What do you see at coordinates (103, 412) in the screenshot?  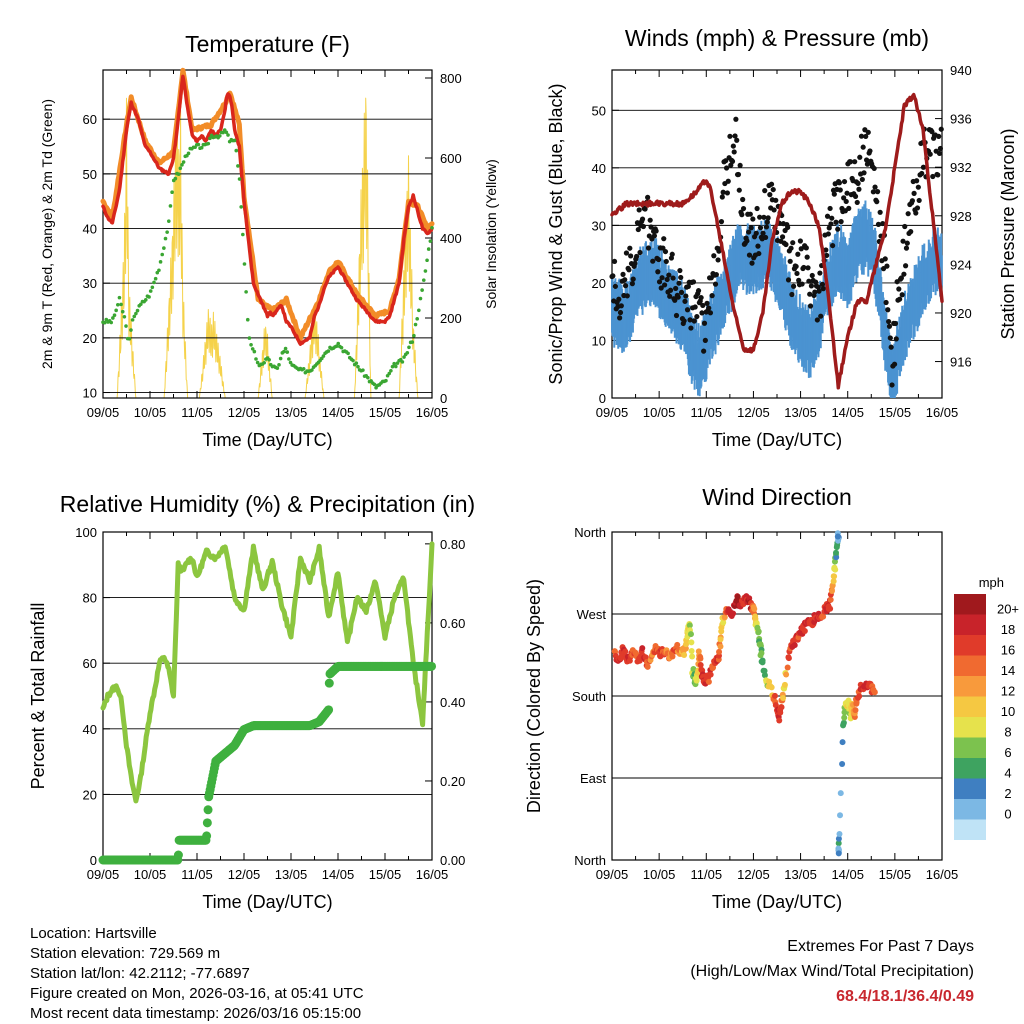 I see `x-tick-label: 09/05` at bounding box center [103, 412].